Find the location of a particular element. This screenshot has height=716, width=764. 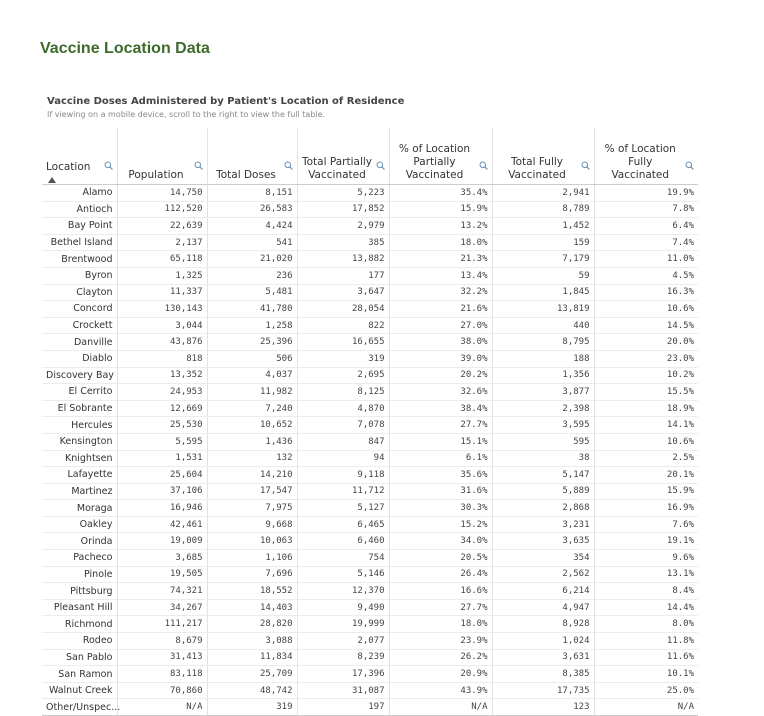

location-cell: Brentwood is located at coordinates (79, 259).